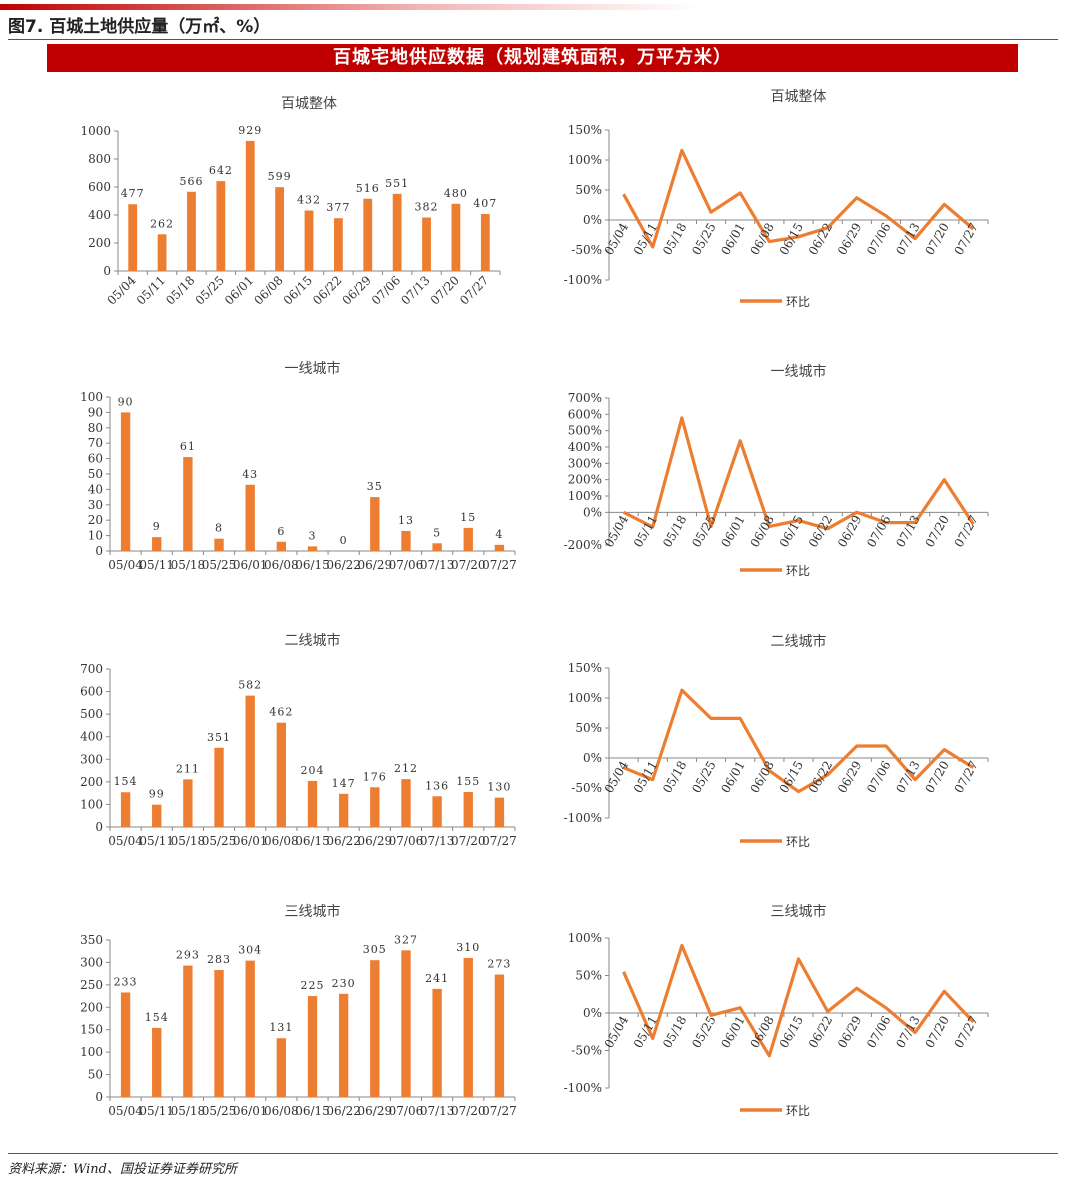  What do you see at coordinates (313, 770) in the screenshot?
I see `data-label: 204` at bounding box center [313, 770].